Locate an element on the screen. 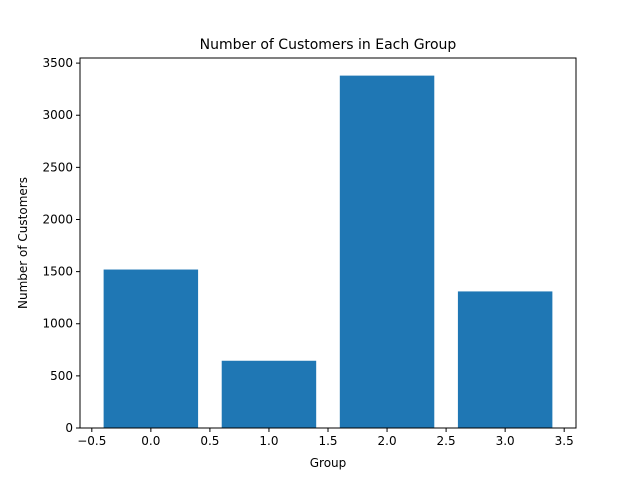 The width and height of the screenshot is (640, 484). x-tick-label: 1.5 is located at coordinates (327, 441).